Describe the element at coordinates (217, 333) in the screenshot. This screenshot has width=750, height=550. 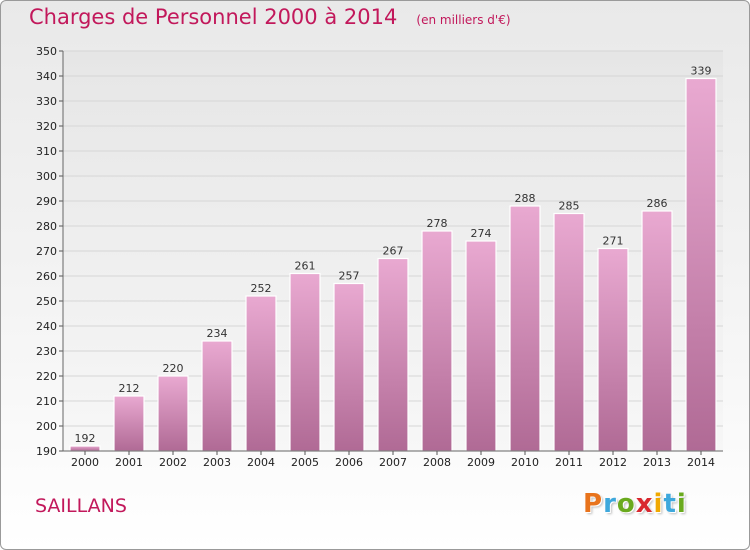
I see `data-label: 234` at that location.